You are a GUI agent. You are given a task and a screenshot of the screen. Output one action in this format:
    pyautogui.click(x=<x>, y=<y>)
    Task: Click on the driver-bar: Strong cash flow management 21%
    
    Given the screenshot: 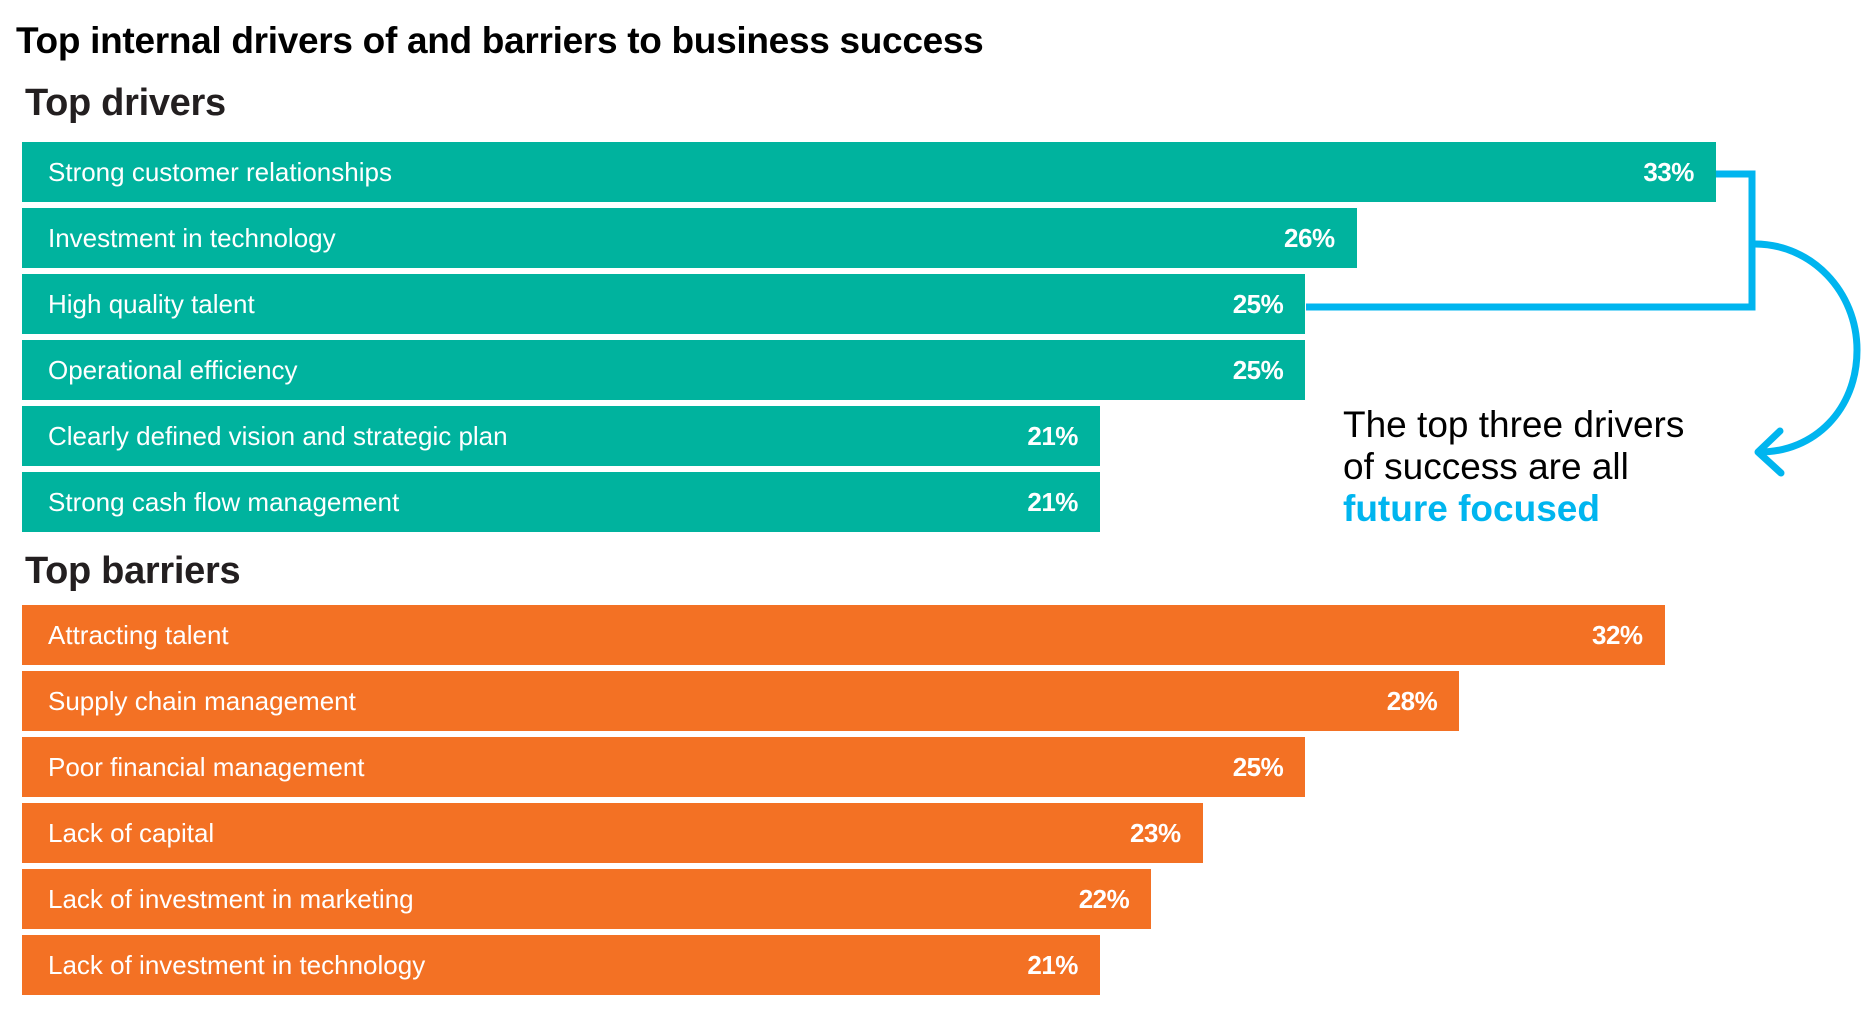 What is the action you would take?
    pyautogui.click(x=561, y=502)
    